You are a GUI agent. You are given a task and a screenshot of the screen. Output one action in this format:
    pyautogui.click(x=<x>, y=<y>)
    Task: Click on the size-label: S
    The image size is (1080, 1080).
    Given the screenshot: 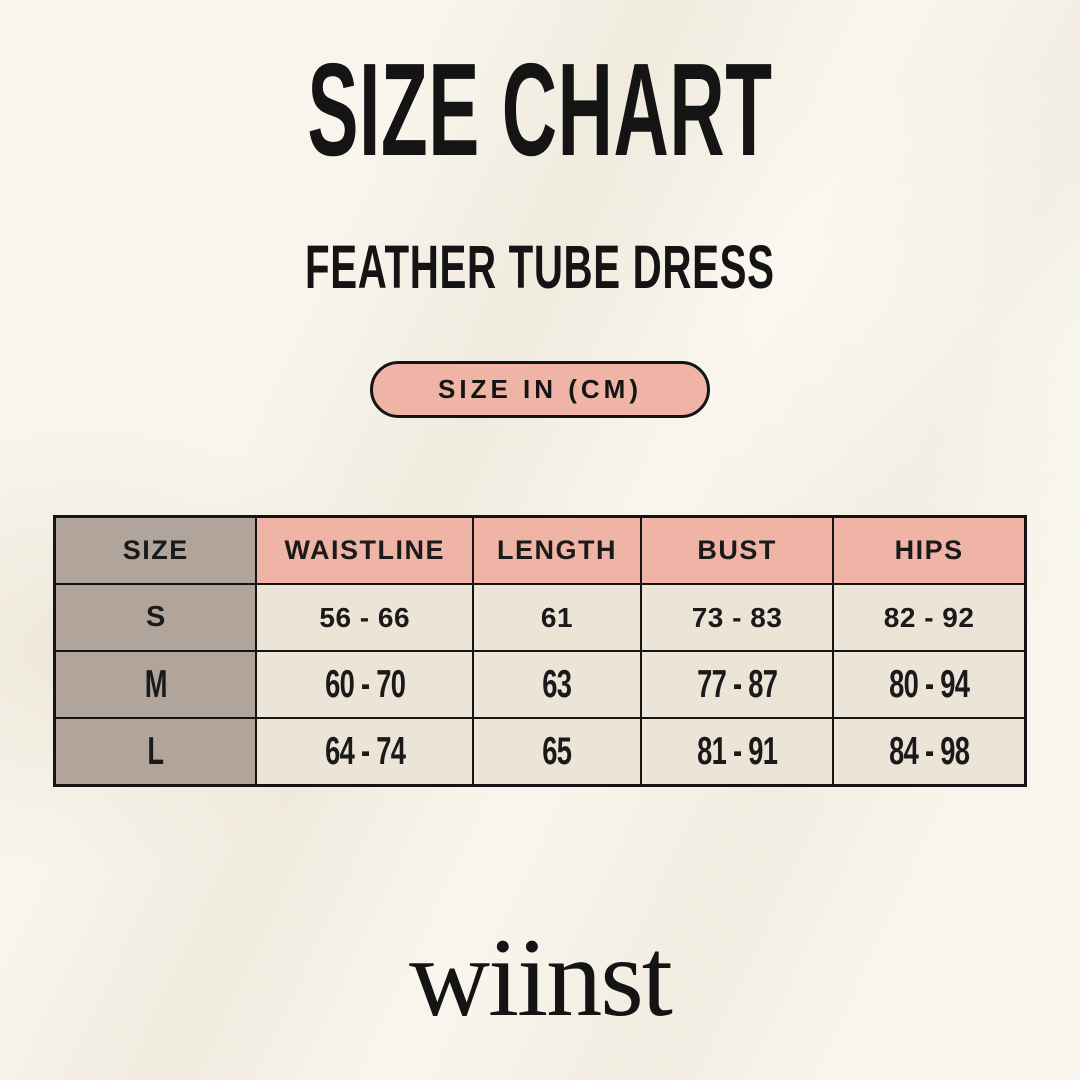 What is the action you would take?
    pyautogui.click(x=155, y=617)
    